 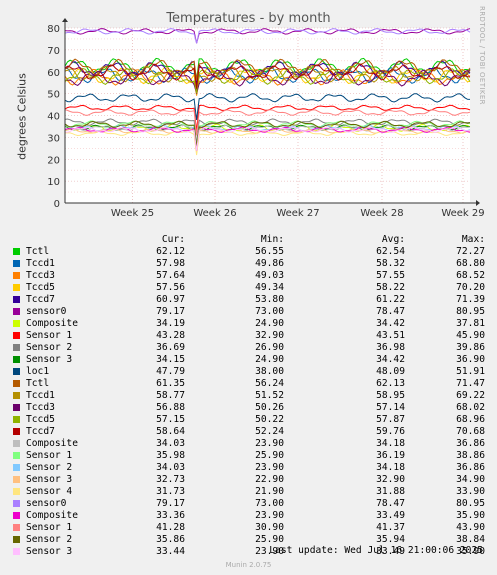 I want to click on y-tick-label: 10, so click(x=53, y=182).